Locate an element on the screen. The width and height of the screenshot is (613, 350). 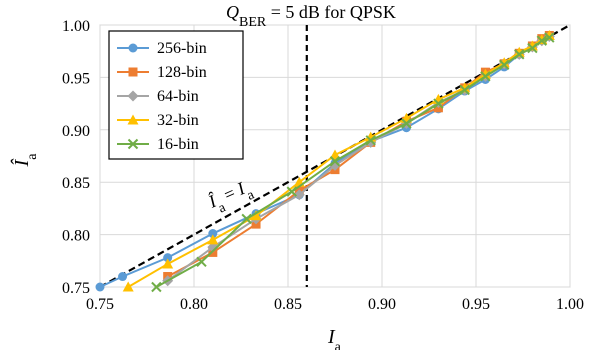
y-tick-label: 0.75 is located at coordinates (76, 288).